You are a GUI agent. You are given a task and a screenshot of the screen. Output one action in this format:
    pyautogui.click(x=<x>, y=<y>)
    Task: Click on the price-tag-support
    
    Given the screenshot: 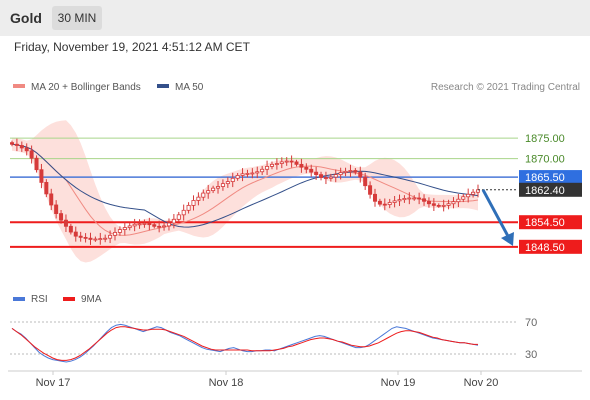 What is the action you would take?
    pyautogui.click(x=550, y=222)
    